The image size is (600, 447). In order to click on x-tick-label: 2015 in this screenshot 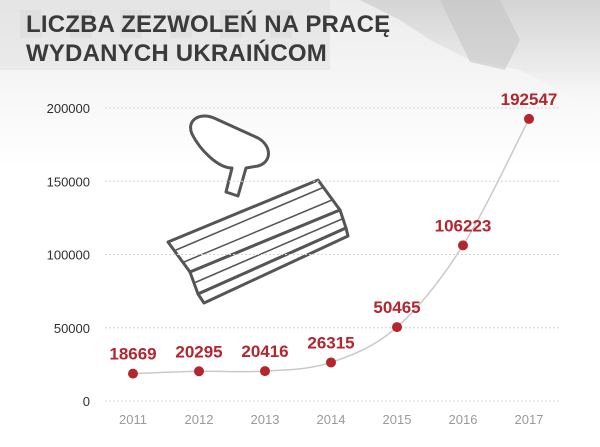, I will do `click(397, 419)`.